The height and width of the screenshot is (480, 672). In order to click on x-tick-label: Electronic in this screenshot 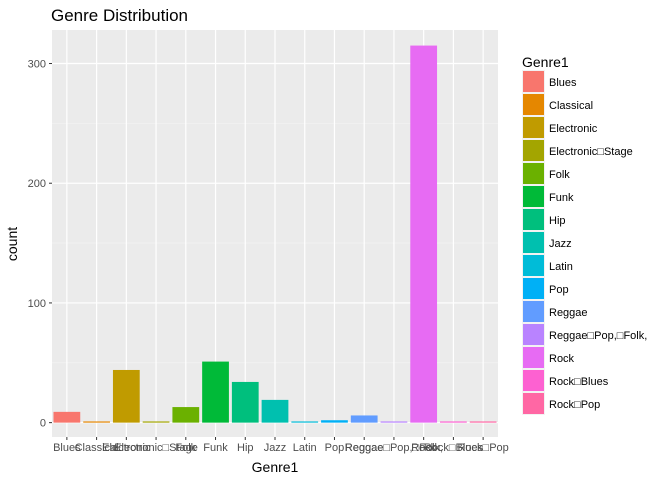, I will do `click(126, 448)`.